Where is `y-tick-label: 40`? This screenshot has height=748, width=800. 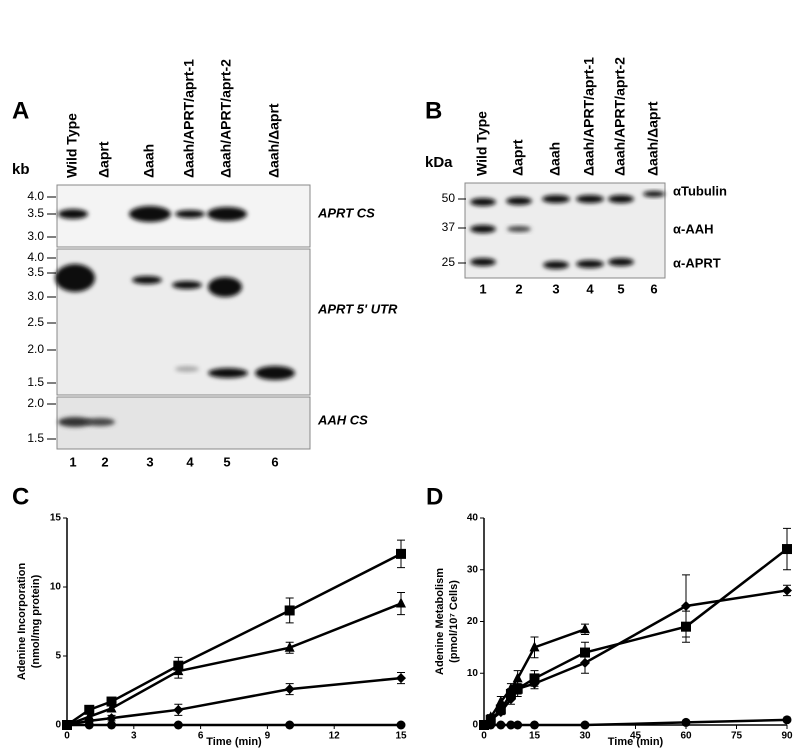 y-tick-label: 40 is located at coordinates (473, 518).